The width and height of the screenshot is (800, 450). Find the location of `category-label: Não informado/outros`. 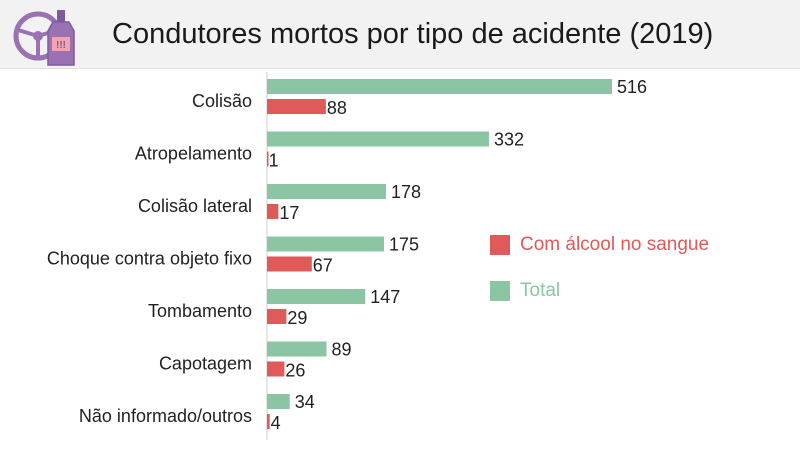

category-label: Não informado/outros is located at coordinates (165, 416).